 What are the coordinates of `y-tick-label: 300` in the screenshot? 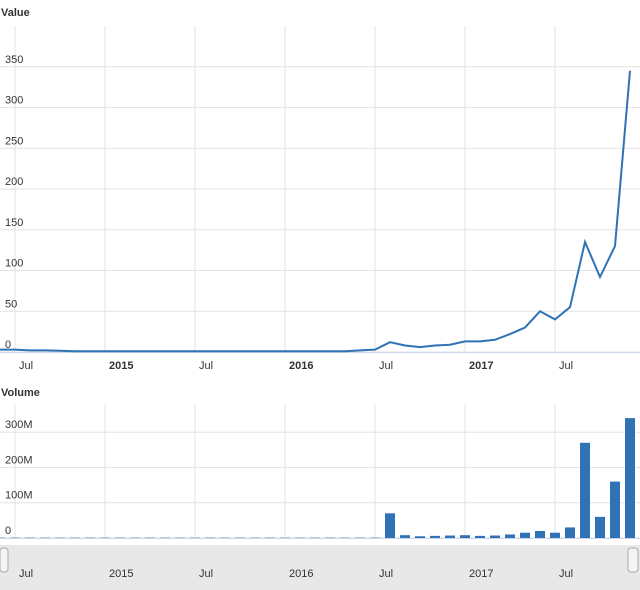 It's located at (14, 101).